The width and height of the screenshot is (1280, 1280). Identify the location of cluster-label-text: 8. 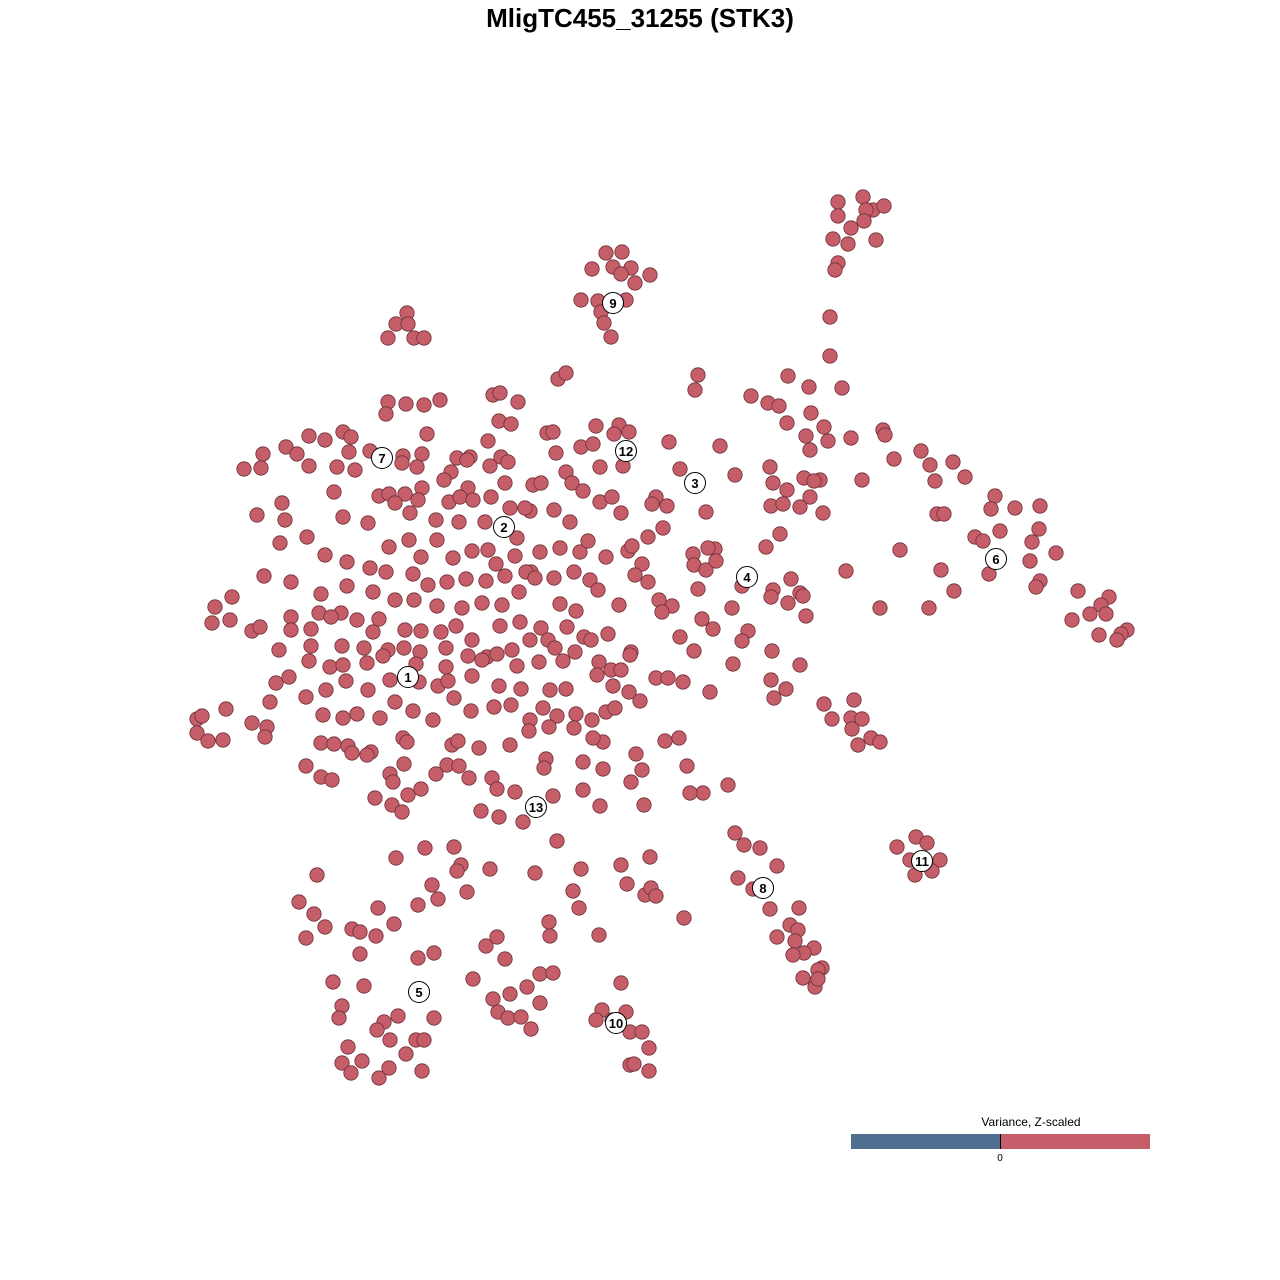
(762, 888).